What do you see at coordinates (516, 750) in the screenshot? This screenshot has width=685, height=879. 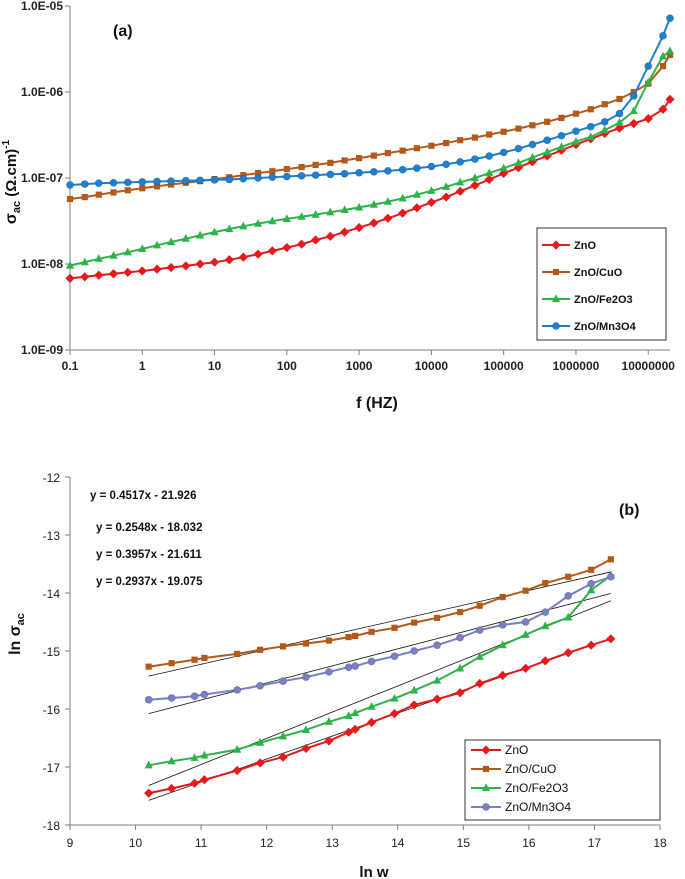 I see `panel-b-legend-label: ZnO` at bounding box center [516, 750].